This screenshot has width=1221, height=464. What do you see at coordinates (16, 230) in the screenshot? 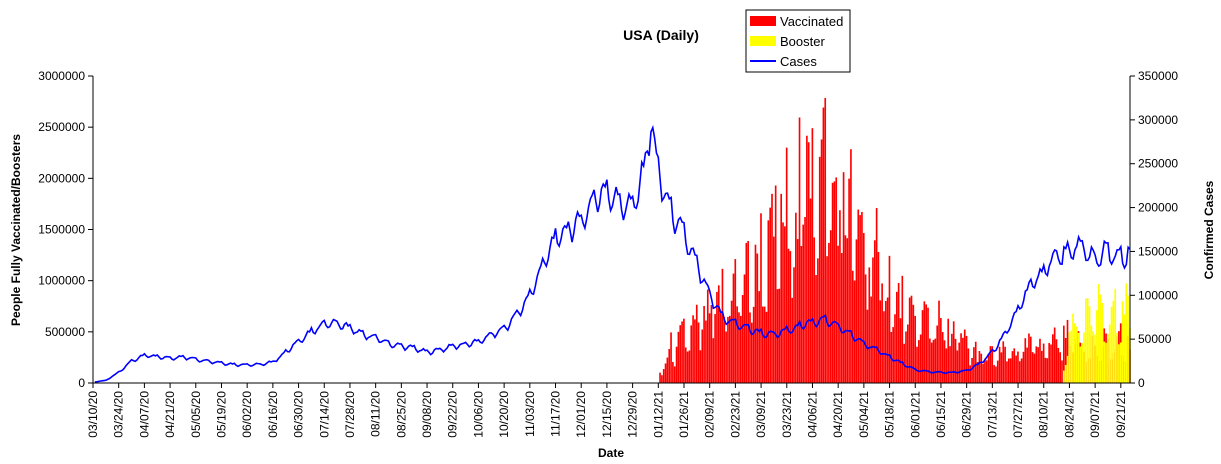
I see `y-axis-label-left: People Fully Vaccinated/Boosters` at bounding box center [16, 230].